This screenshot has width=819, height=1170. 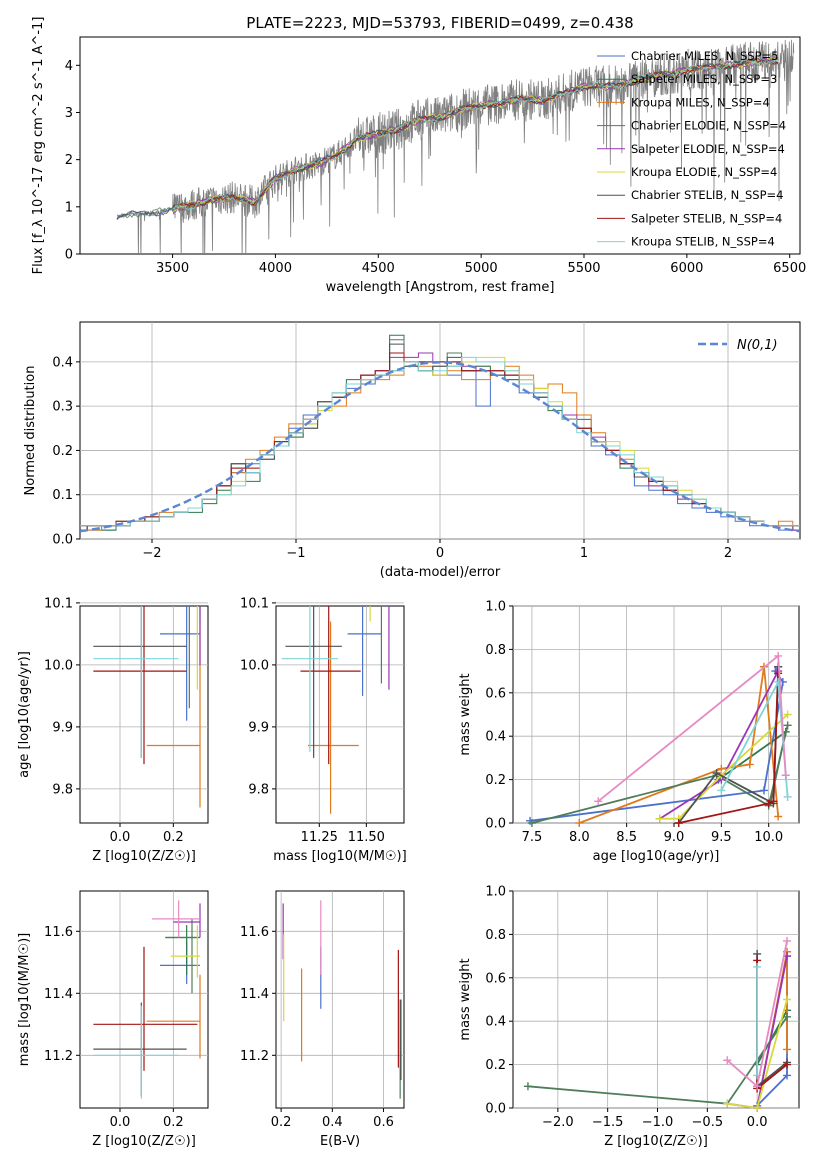 What do you see at coordinates (686, 268) in the screenshot?
I see `x-tick-label: 6000` at bounding box center [686, 268].